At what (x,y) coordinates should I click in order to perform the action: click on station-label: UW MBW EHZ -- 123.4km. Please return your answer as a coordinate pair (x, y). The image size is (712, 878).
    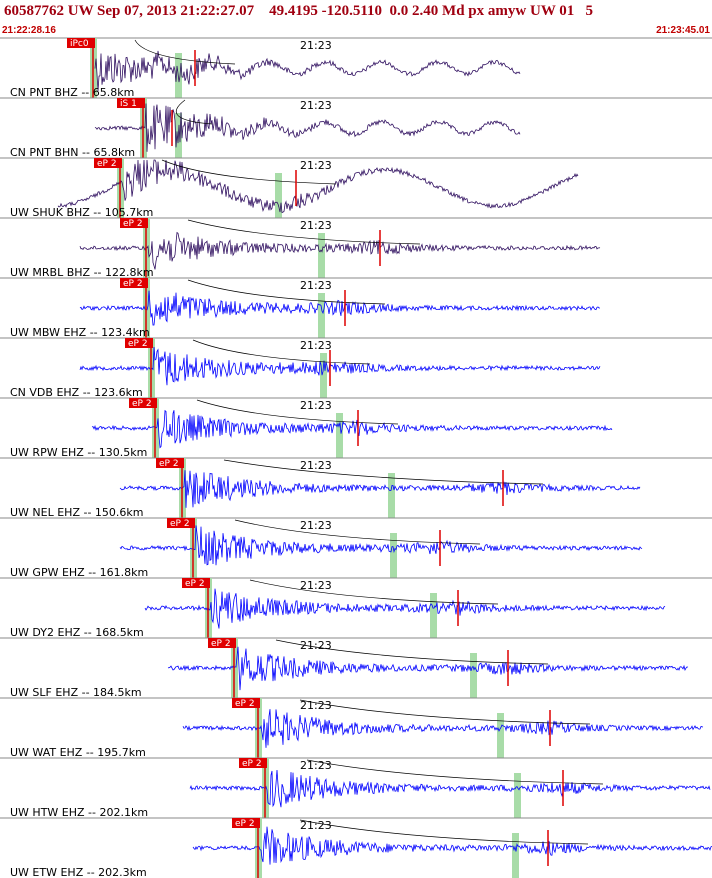
    Looking at the image, I should click on (80, 332).